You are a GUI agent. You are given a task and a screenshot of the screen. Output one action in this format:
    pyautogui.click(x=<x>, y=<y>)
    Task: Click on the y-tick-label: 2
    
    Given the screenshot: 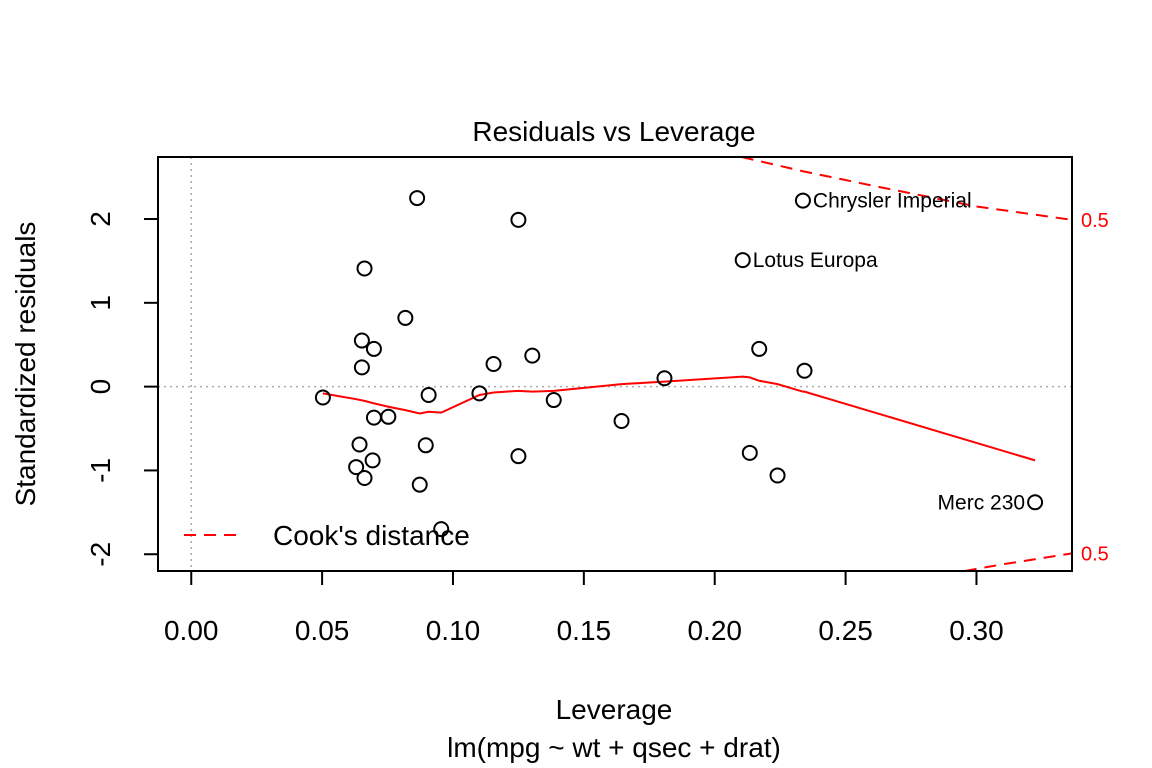 What is the action you would take?
    pyautogui.click(x=100, y=219)
    